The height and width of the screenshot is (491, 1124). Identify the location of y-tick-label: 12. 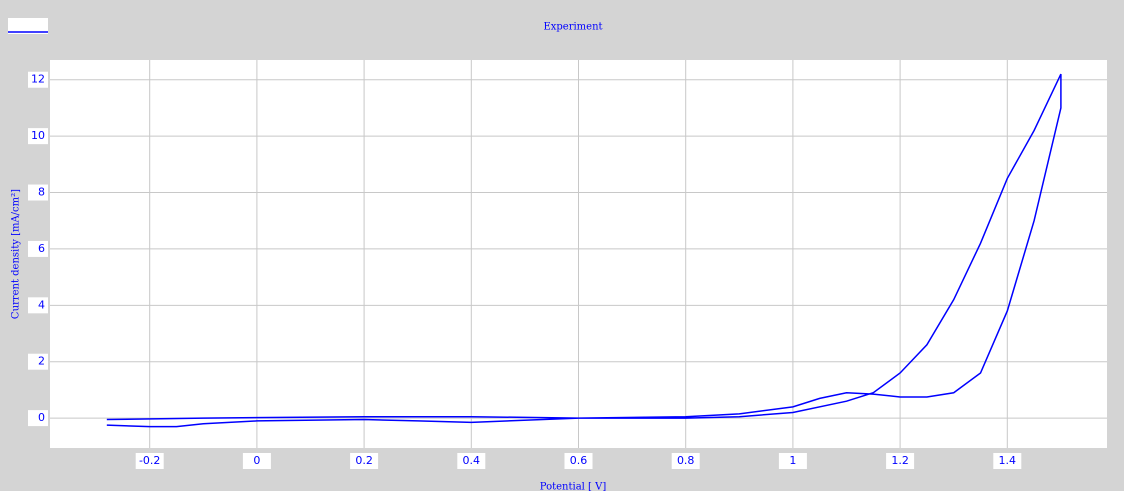
(38, 79).